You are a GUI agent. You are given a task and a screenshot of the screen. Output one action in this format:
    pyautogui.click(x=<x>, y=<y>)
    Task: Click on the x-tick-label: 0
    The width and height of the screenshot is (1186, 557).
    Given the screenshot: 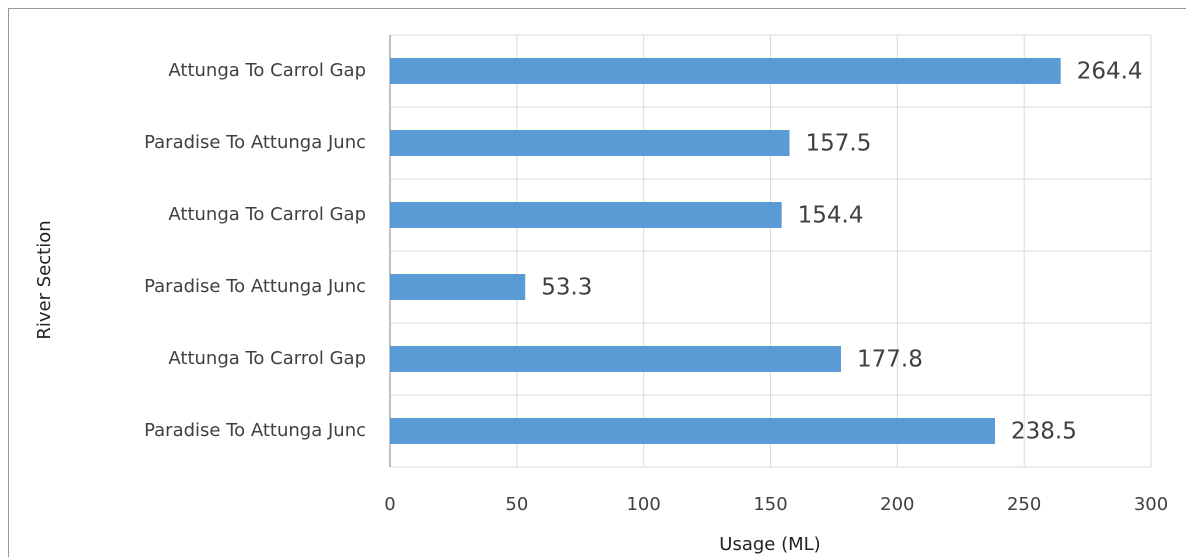 What is the action you would take?
    pyautogui.click(x=389, y=504)
    